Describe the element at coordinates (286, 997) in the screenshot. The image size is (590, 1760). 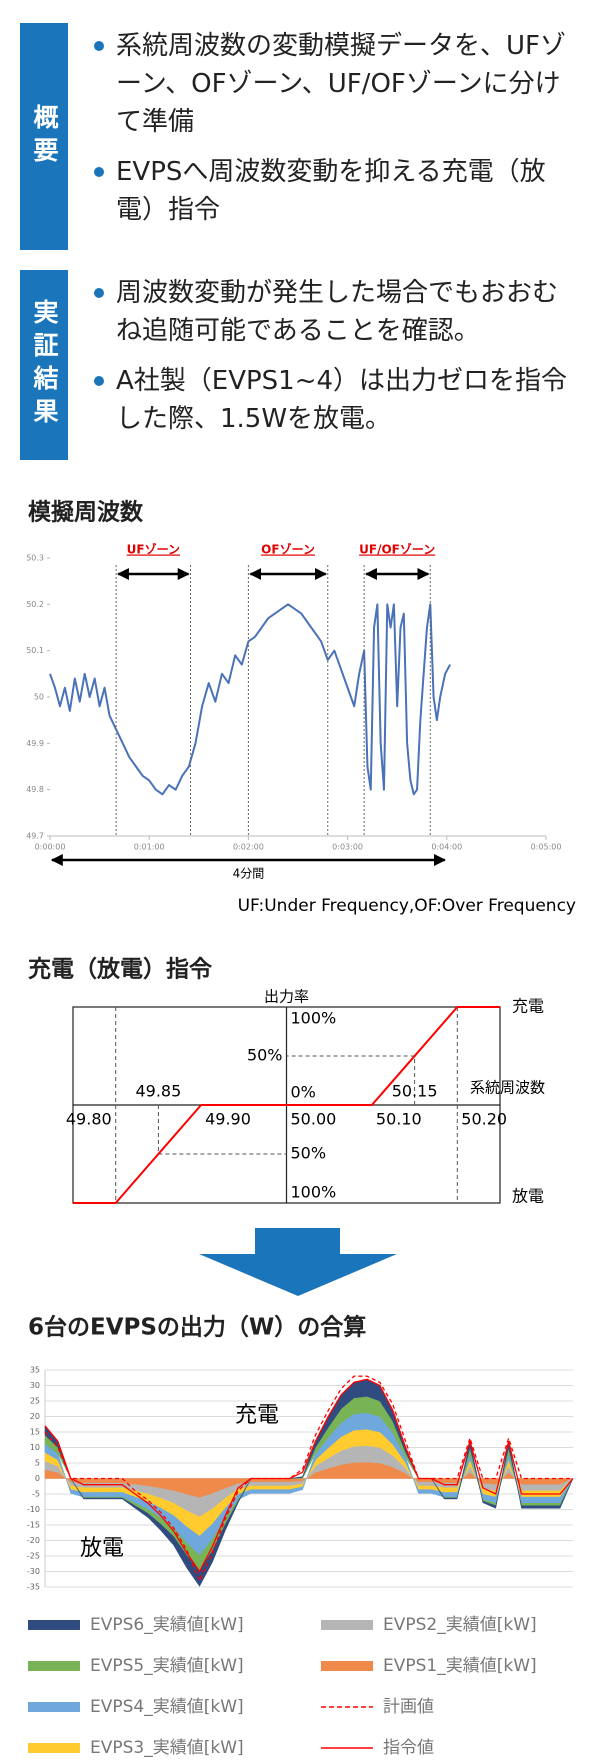
I see `y-axis-label: 出力率` at that location.